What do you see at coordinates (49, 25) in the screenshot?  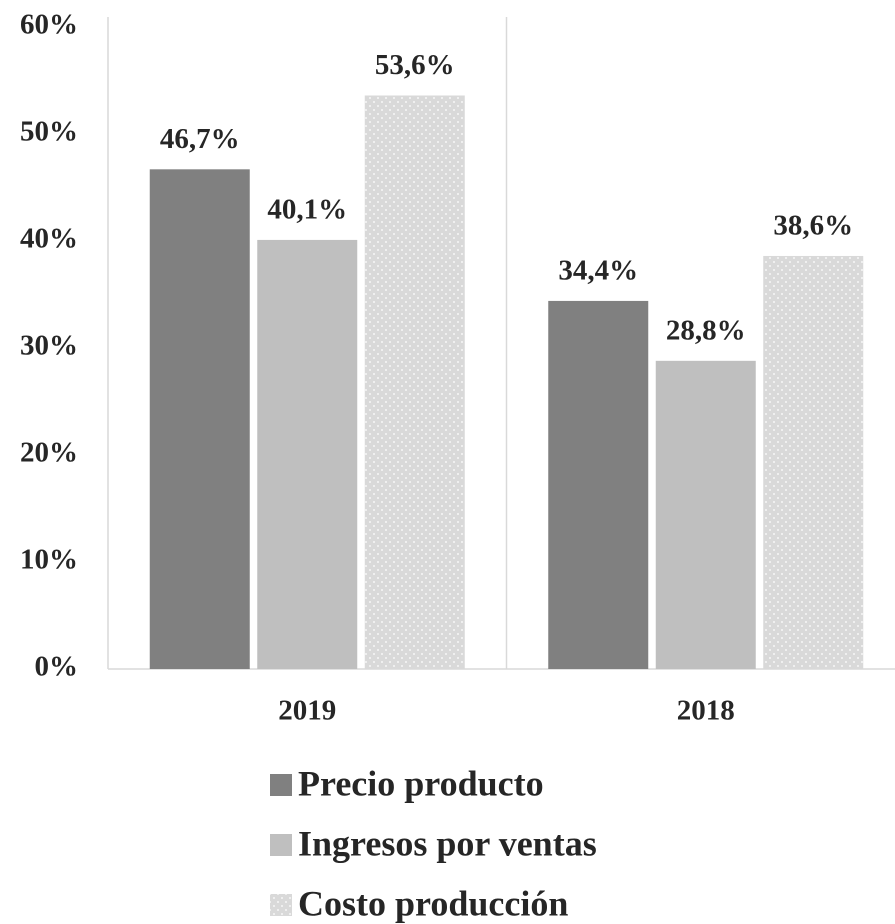 I see `y-tick-label: 60%` at bounding box center [49, 25].